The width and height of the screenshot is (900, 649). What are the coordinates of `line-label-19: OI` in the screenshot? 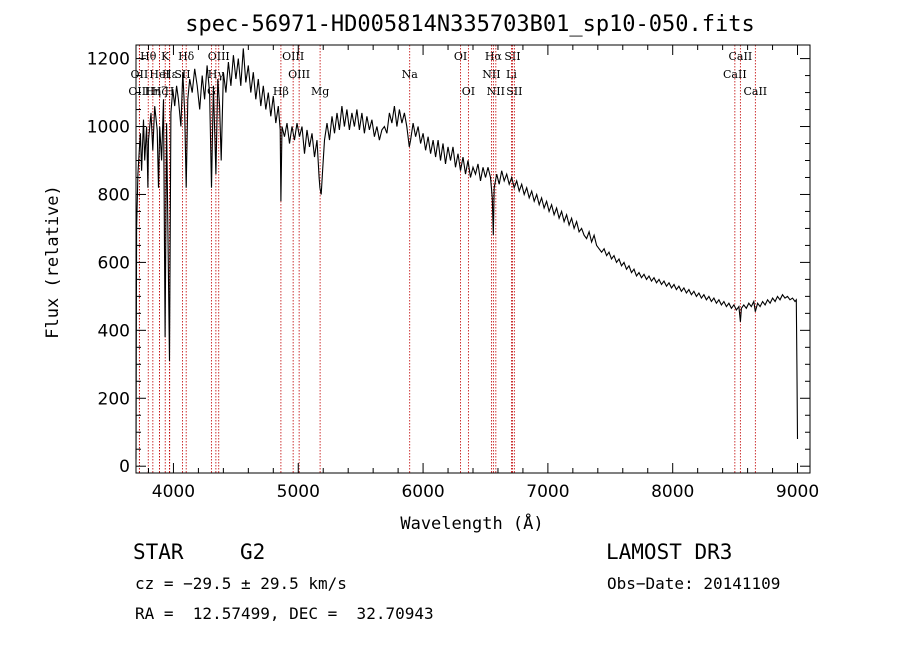 It's located at (460, 56).